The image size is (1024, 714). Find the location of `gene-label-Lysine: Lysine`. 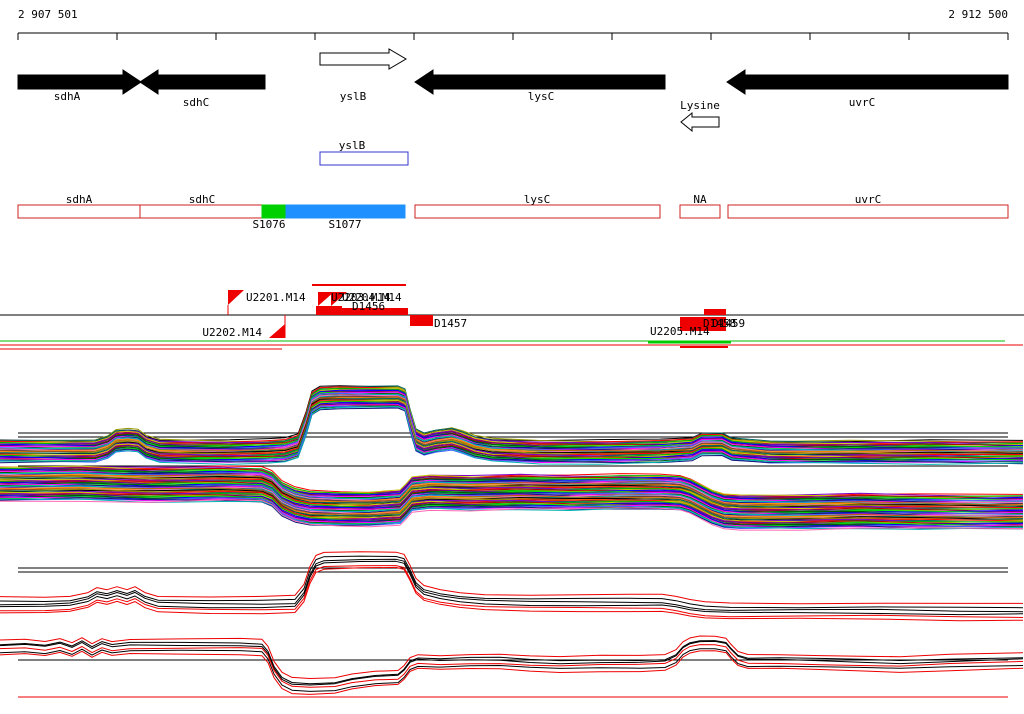

gene-label-Lysine: Lysine is located at coordinates (700, 105).